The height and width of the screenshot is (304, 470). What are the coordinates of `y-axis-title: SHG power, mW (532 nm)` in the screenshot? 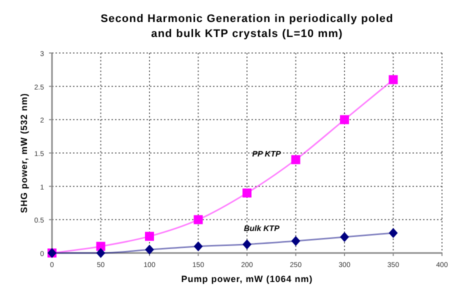 It's located at (24, 153).